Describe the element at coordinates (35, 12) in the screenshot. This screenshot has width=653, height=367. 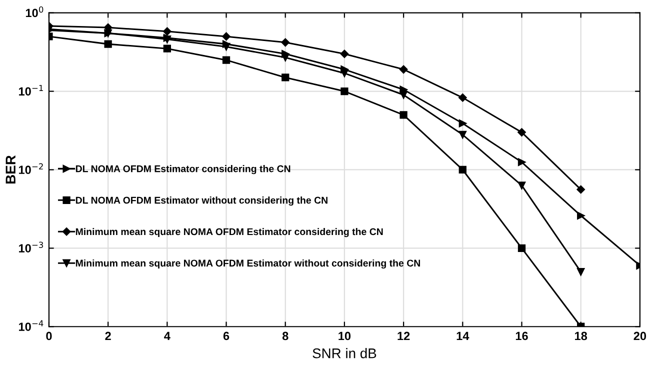
I see `y-tick-label: 10$^{0}$` at that location.